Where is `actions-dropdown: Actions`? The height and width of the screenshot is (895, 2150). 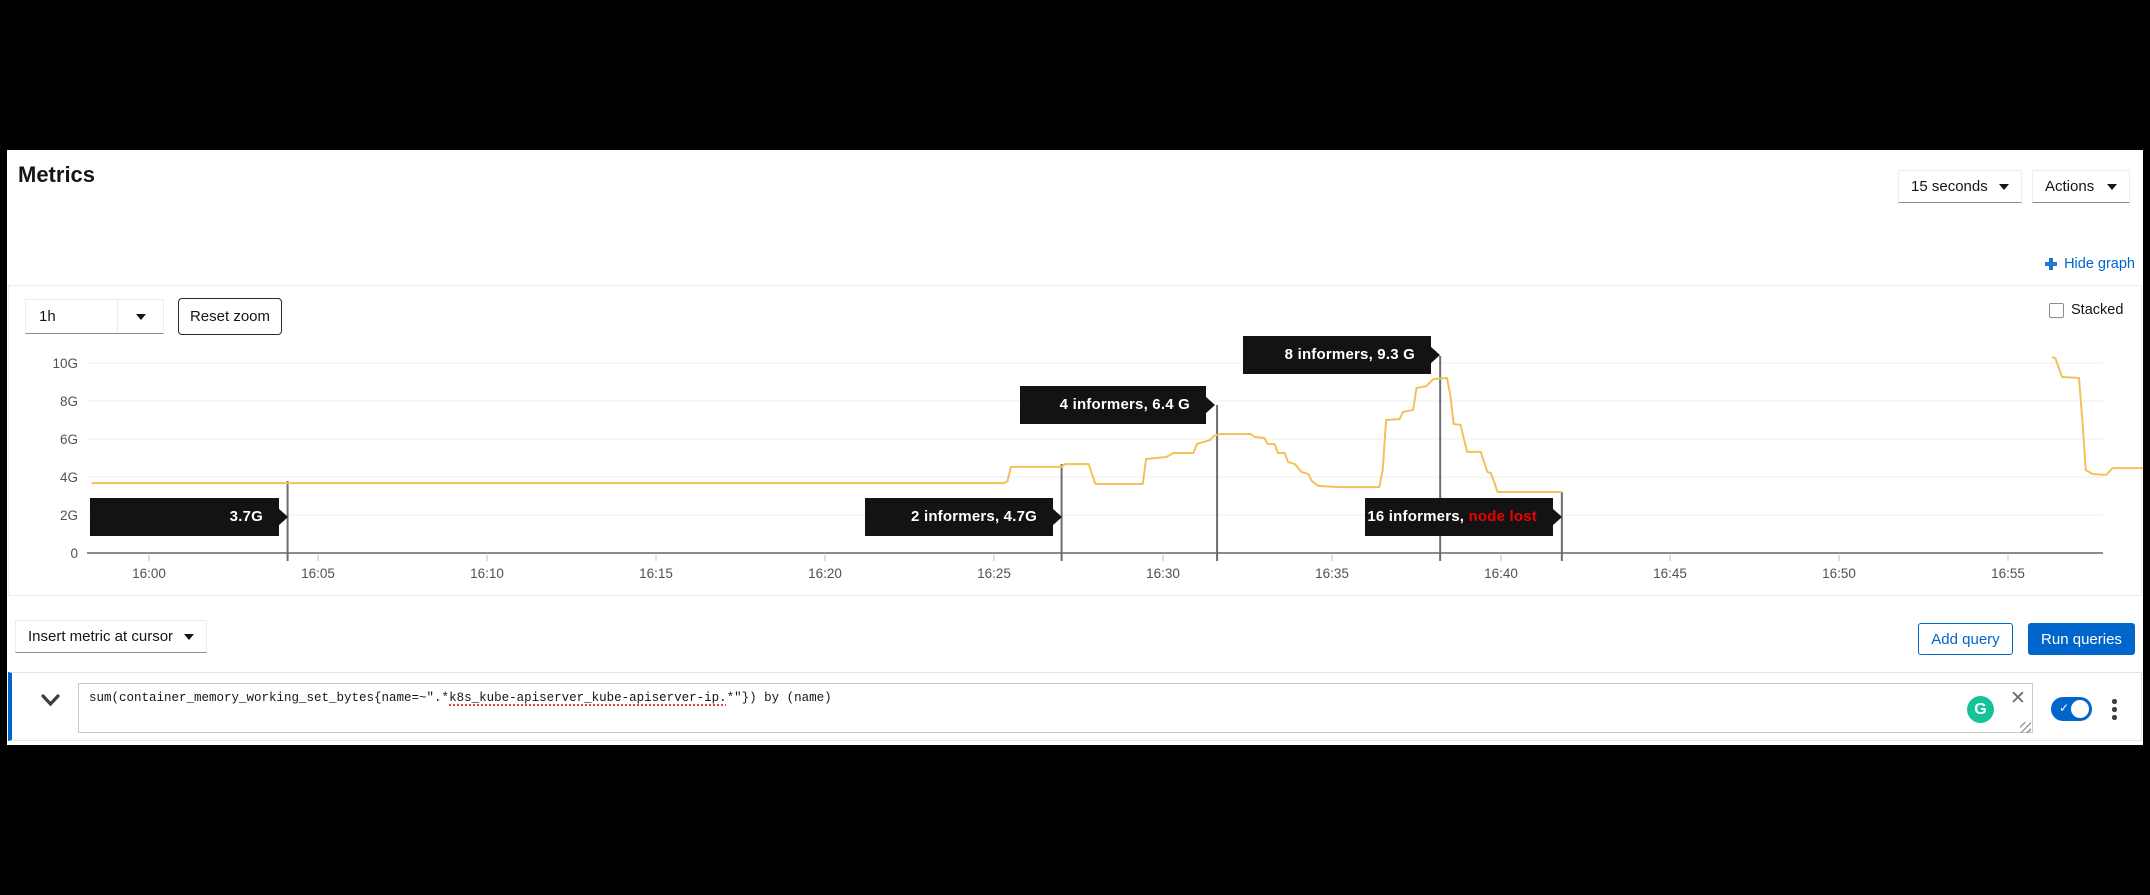 actions-dropdown: Actions is located at coordinates (2081, 186).